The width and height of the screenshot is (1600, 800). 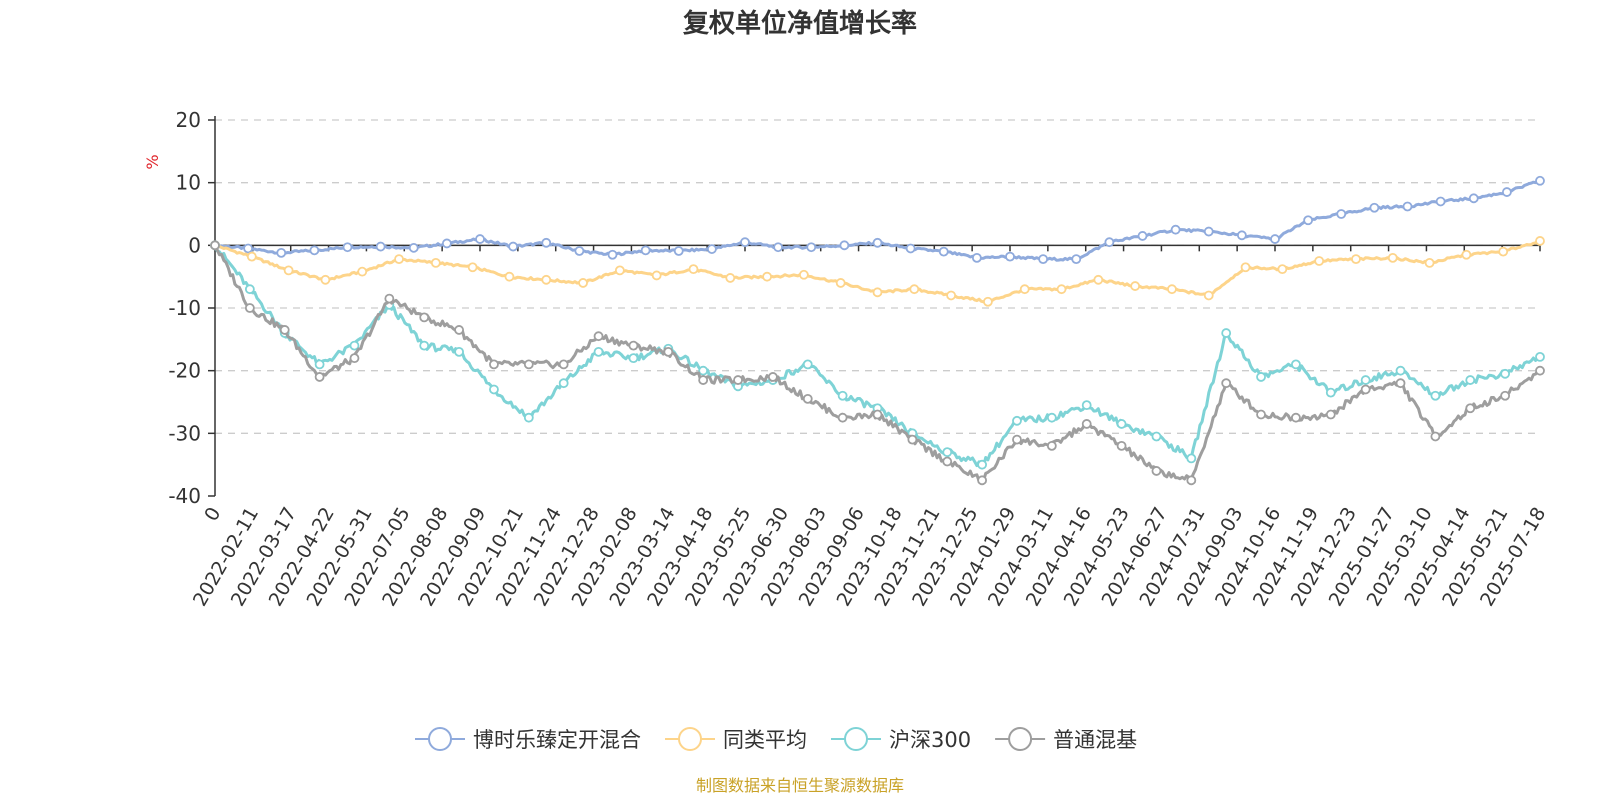 I want to click on legend-label: 同类平均, so click(x=765, y=740).